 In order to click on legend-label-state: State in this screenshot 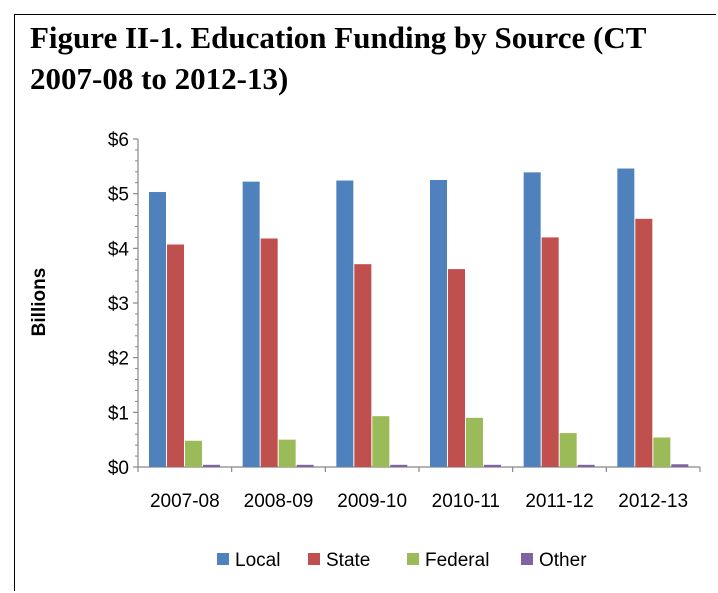, I will do `click(348, 560)`.